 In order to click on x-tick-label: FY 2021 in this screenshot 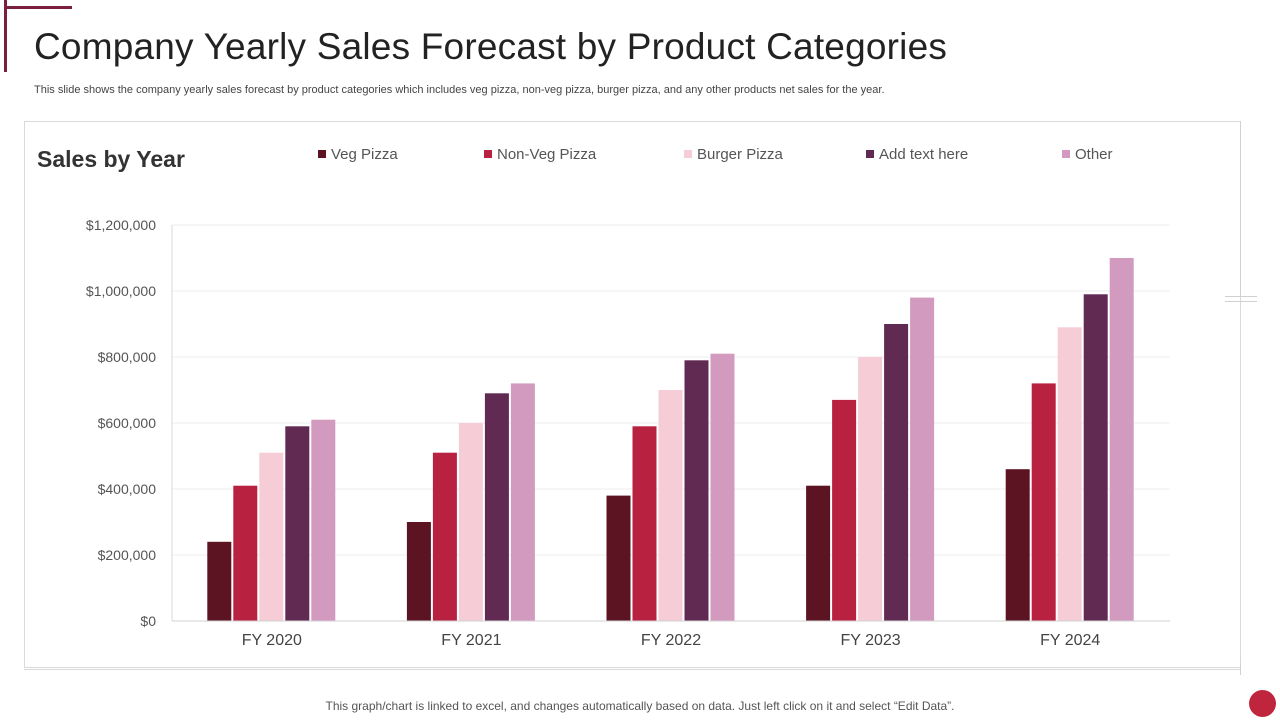, I will do `click(471, 640)`.